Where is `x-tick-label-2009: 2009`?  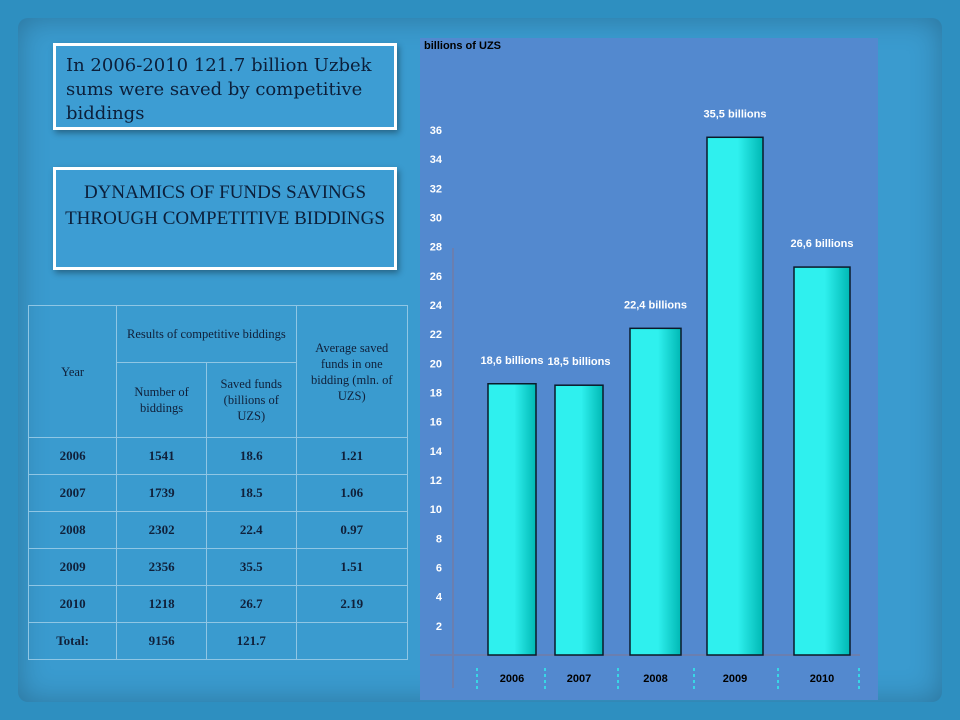 x-tick-label-2009: 2009 is located at coordinates (735, 679).